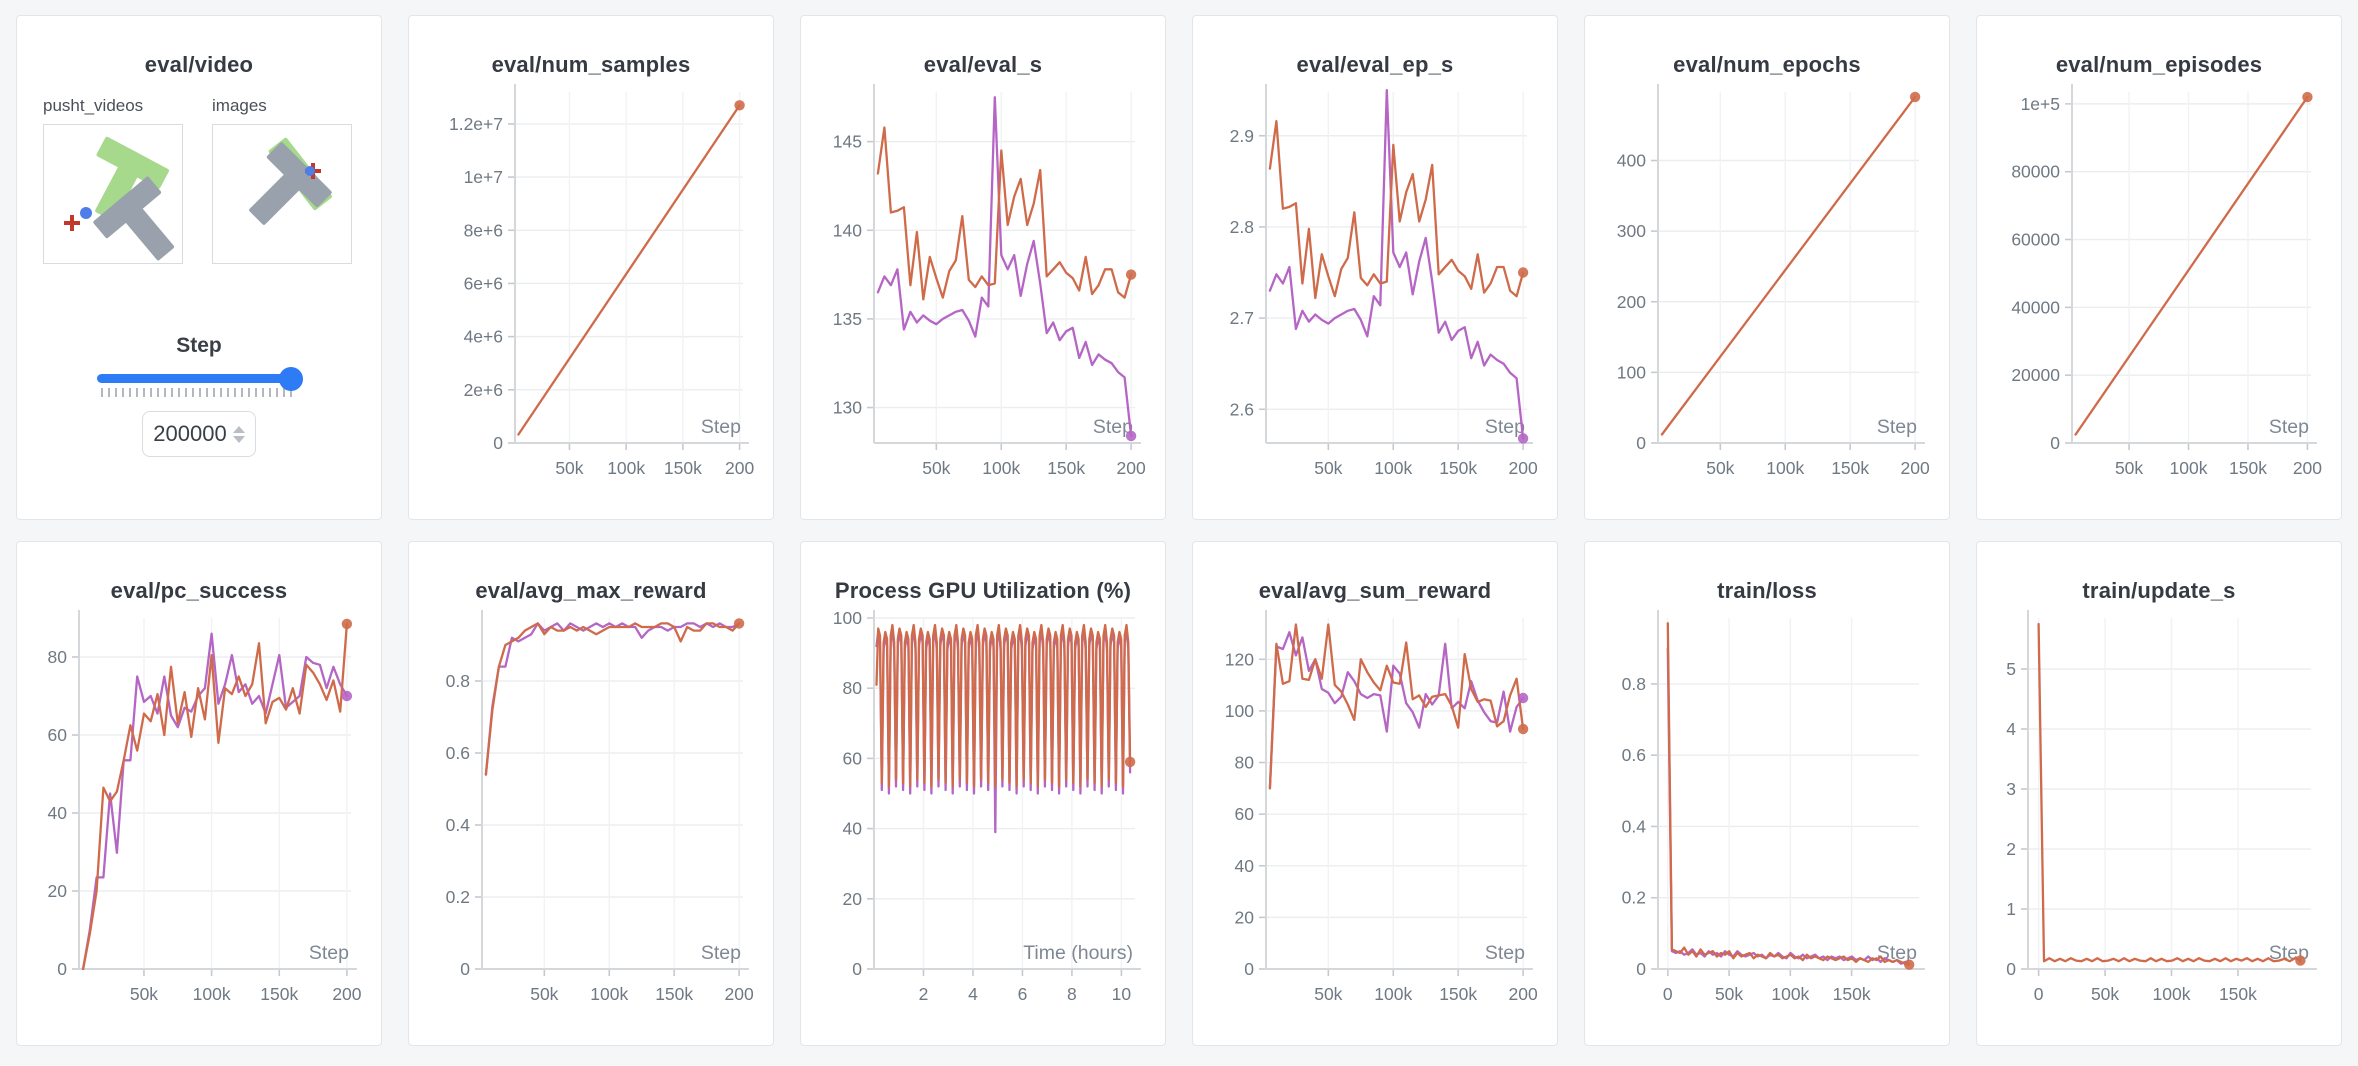 Image resolution: width=2358 pixels, height=1066 pixels. What do you see at coordinates (983, 297) in the screenshot?
I see `chart-plot: 130 135 140 145 50k 100k 150k 200 Step` at bounding box center [983, 297].